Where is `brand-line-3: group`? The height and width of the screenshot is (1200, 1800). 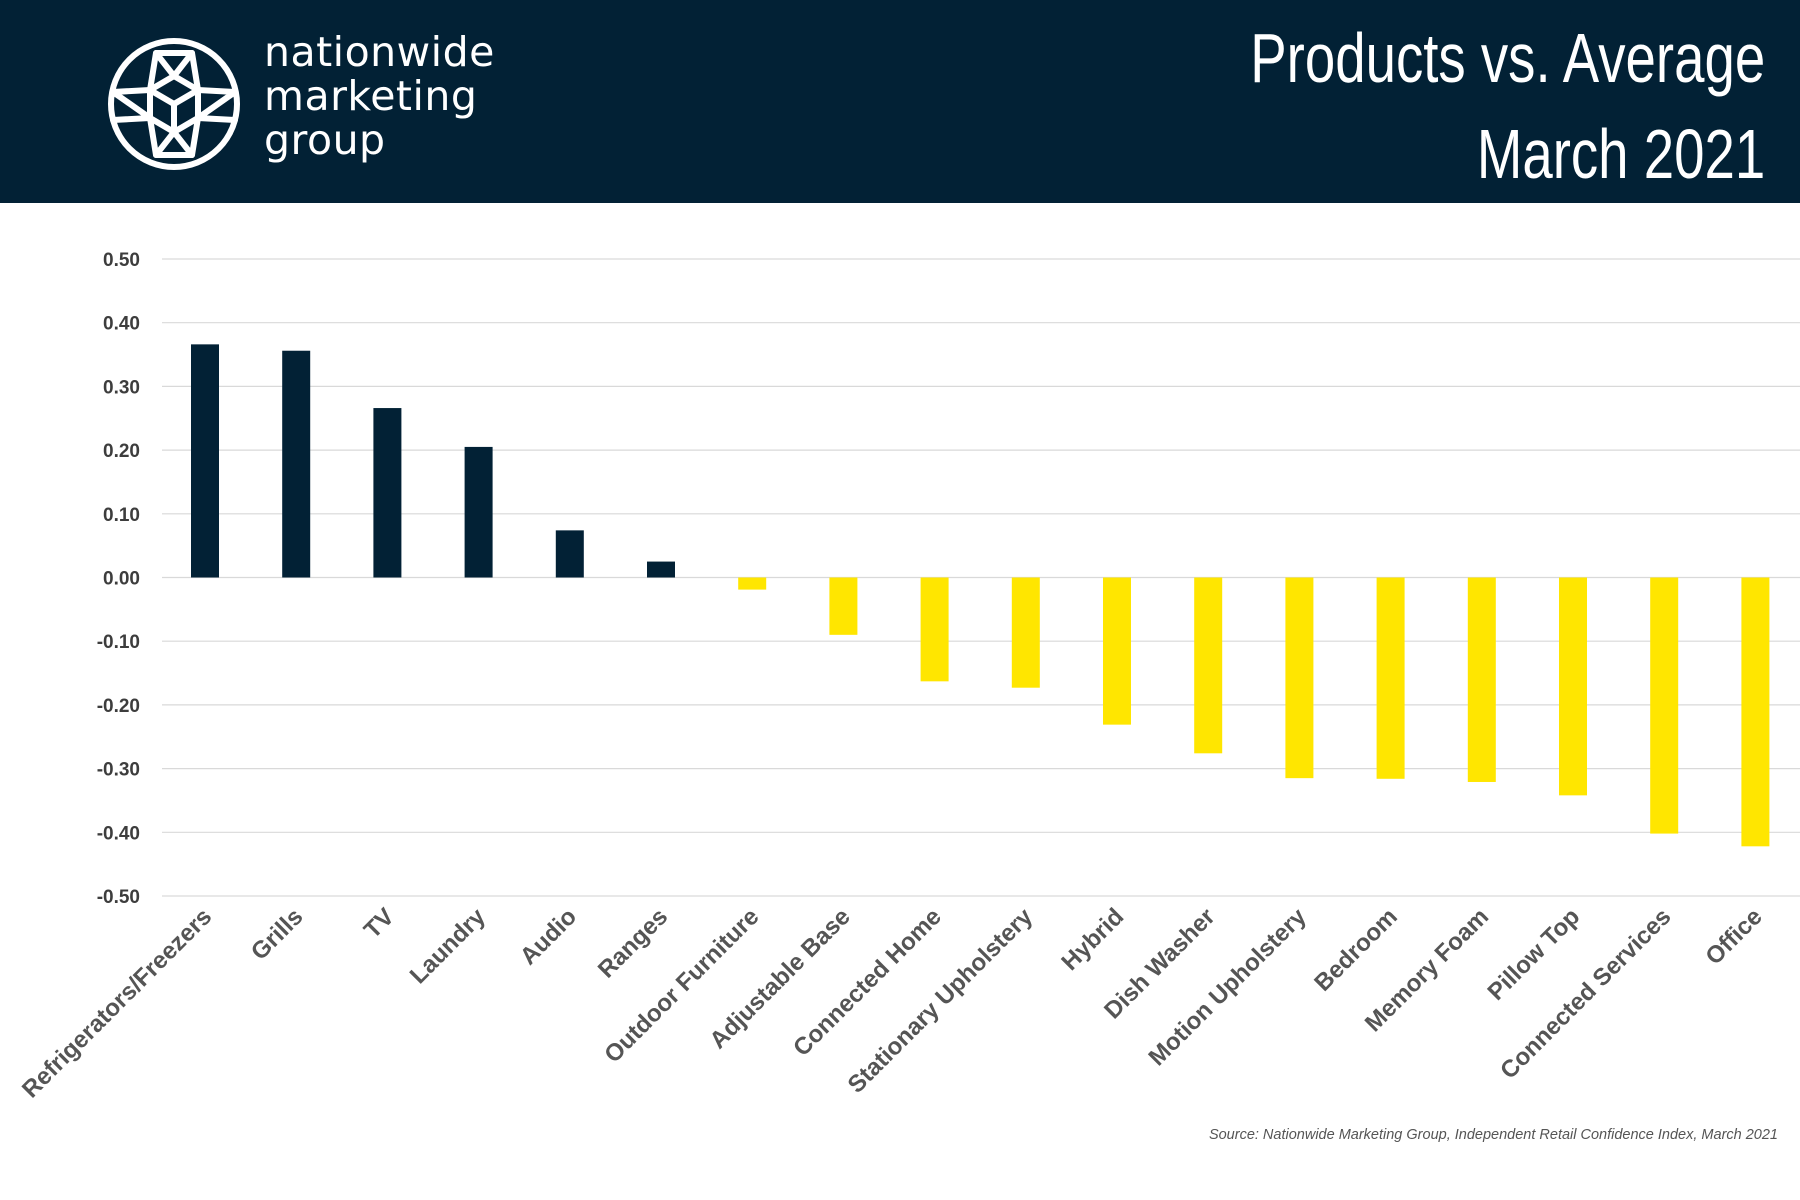 brand-line-3: group is located at coordinates (325, 140).